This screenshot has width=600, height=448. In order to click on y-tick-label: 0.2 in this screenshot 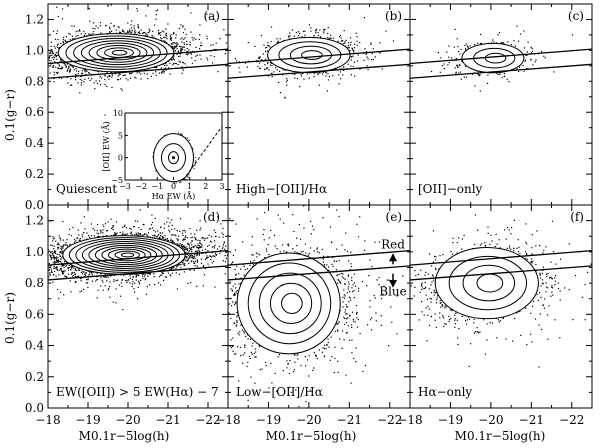, I will do `click(34, 174)`.